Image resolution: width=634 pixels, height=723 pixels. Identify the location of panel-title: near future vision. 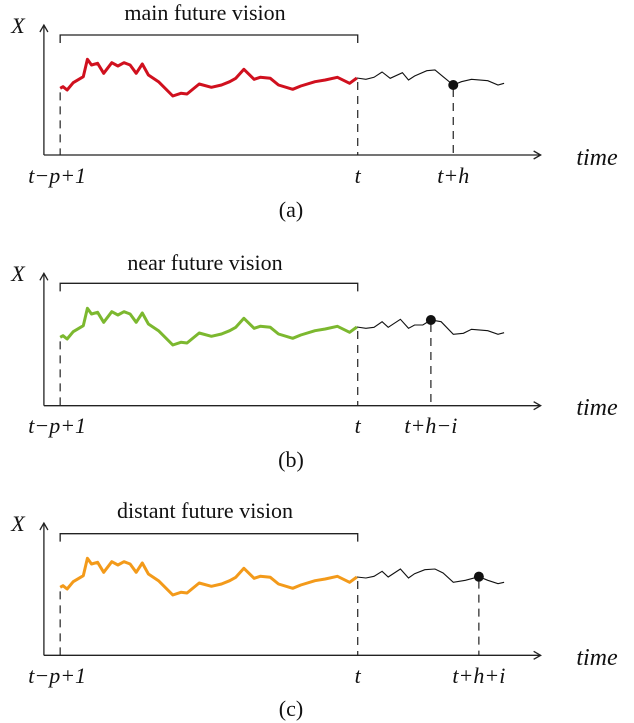
(204, 262).